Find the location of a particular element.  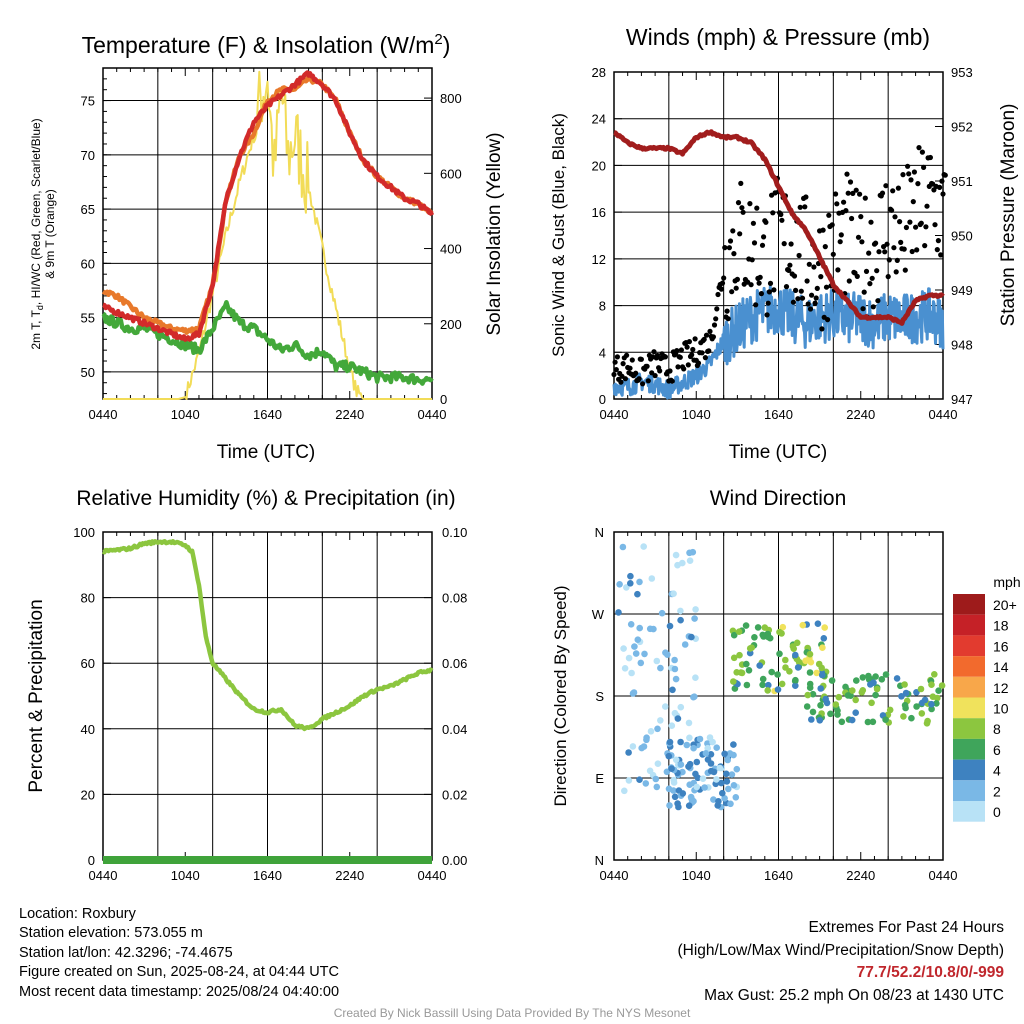

y-tick-label: 0 is located at coordinates (91, 860).